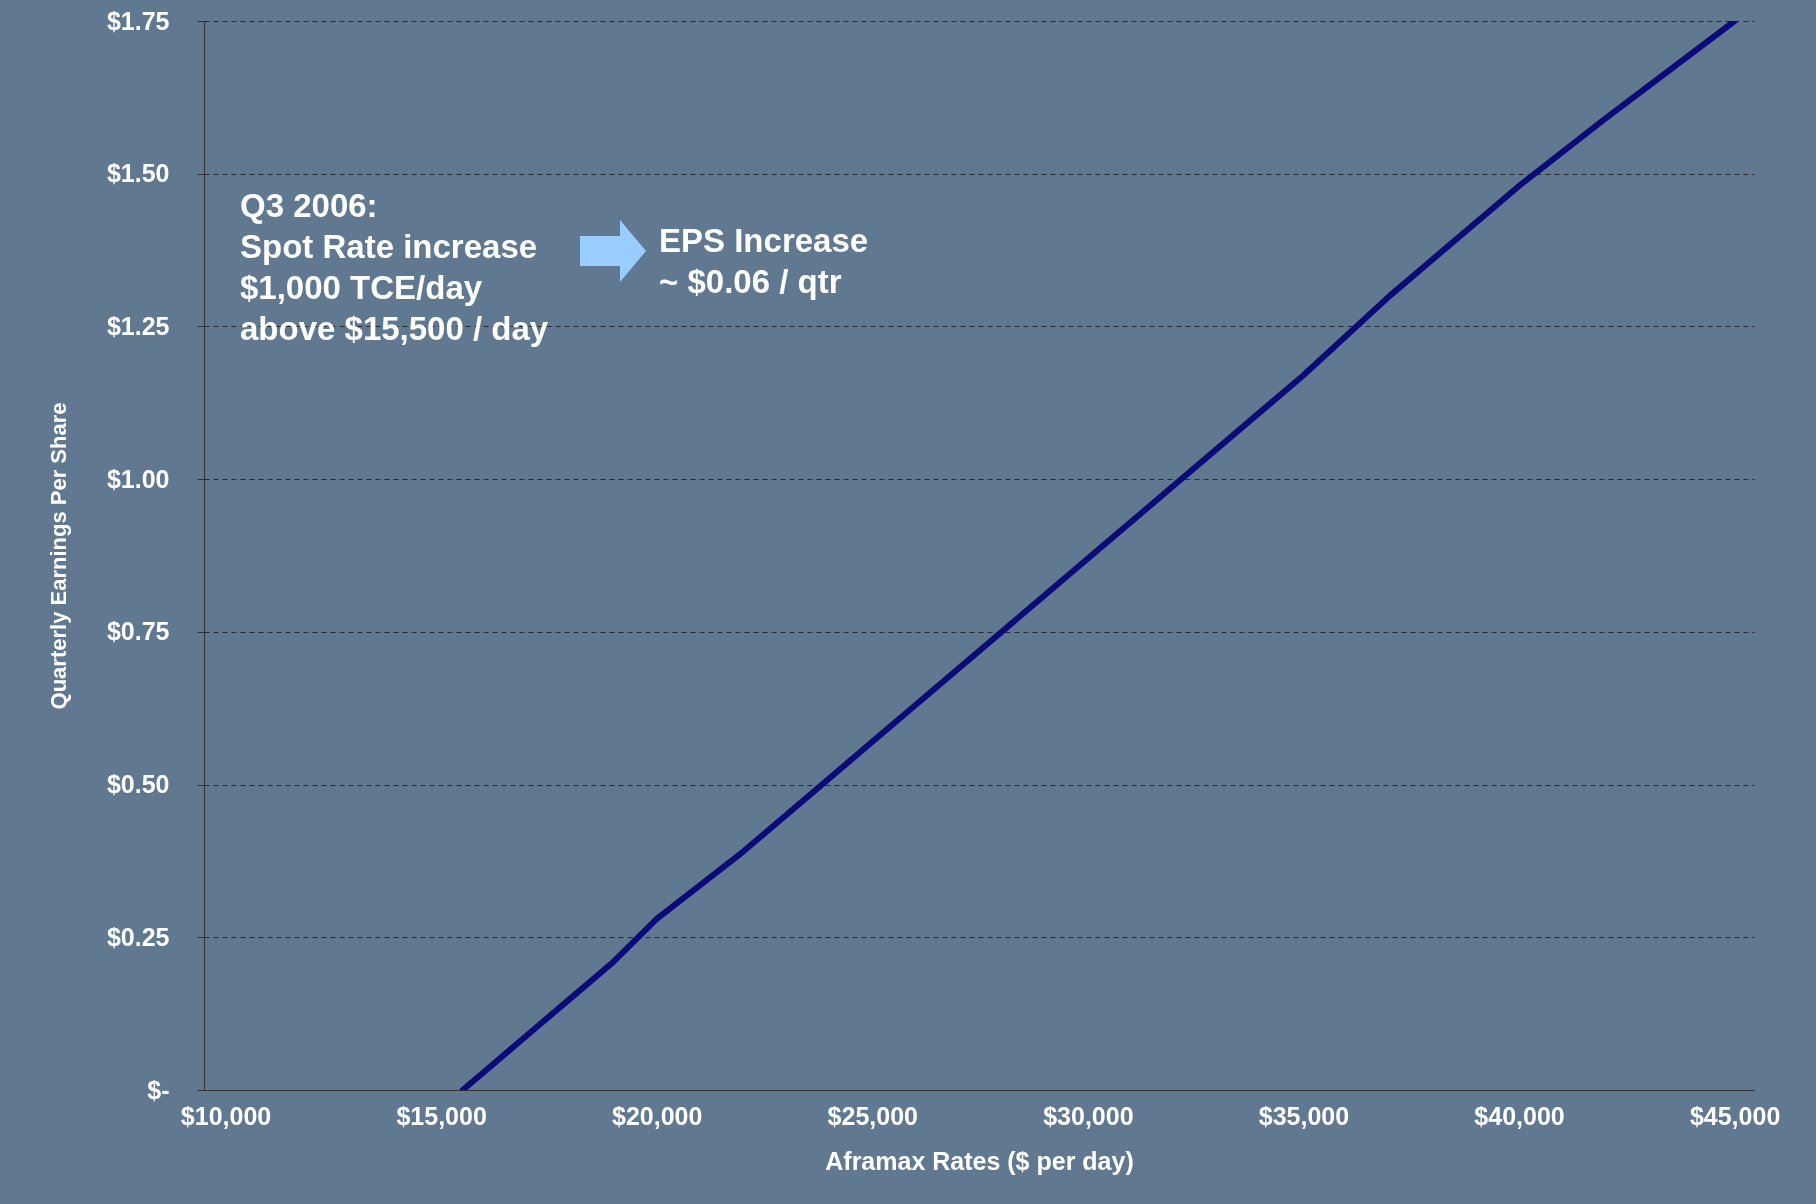 The image size is (1816, 1204). Describe the element at coordinates (1304, 1115) in the screenshot. I see `x-tick-label: $35,000` at that location.